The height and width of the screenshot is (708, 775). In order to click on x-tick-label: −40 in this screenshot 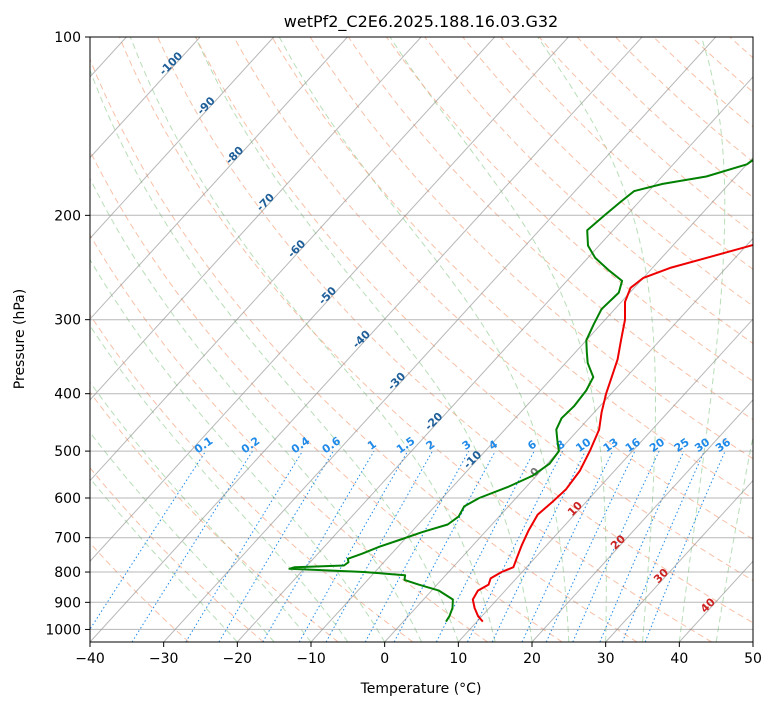, I will do `click(90, 659)`.